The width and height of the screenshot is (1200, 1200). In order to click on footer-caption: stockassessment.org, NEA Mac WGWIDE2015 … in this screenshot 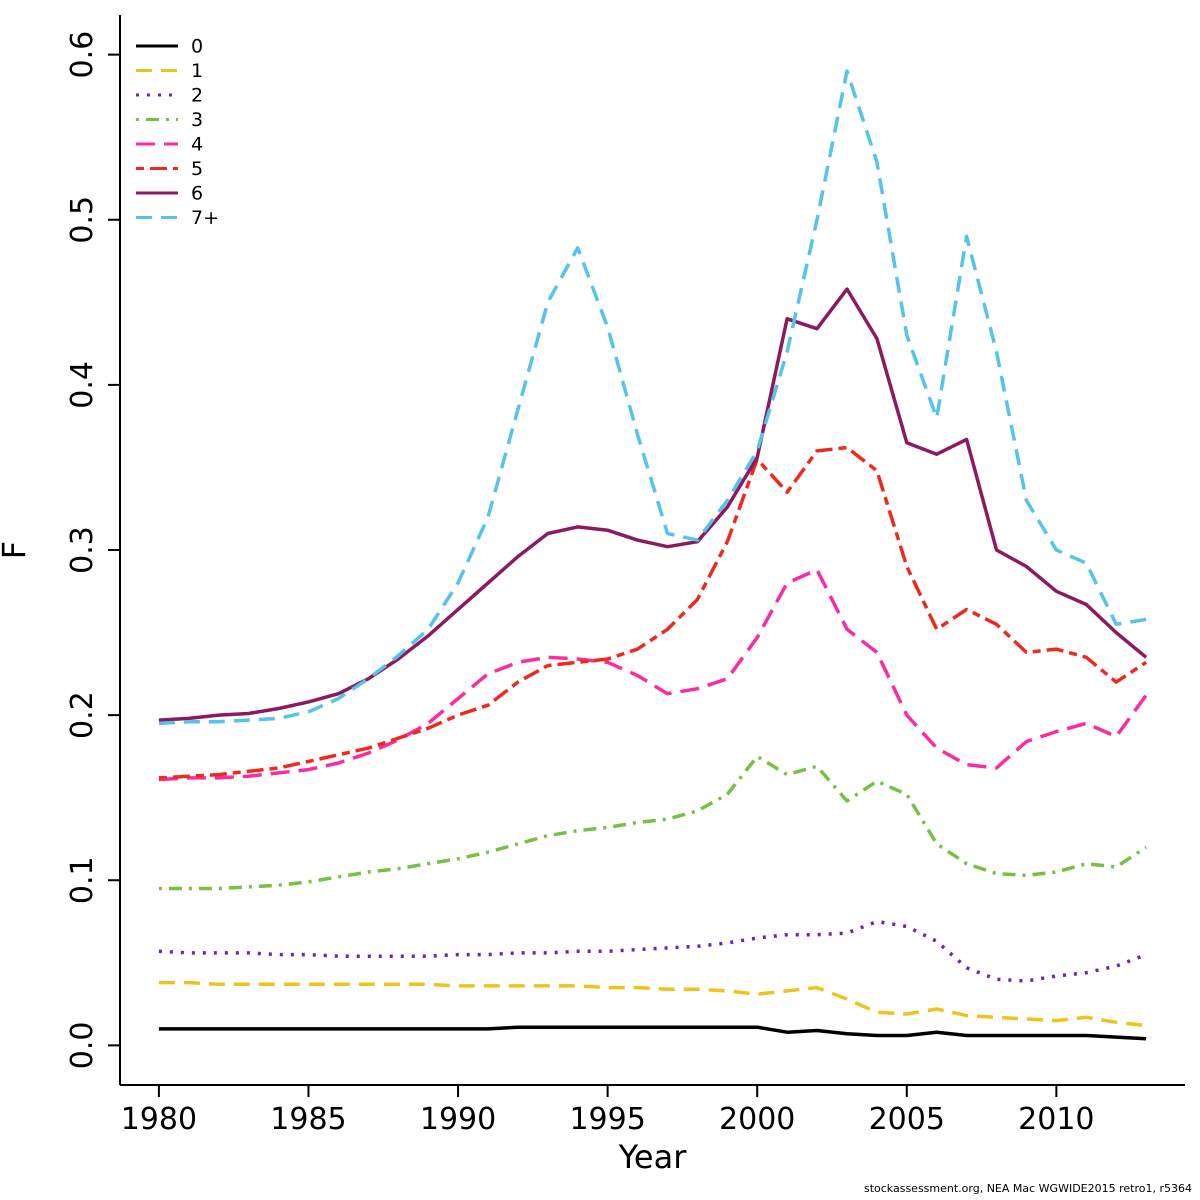, I will do `click(1027, 1188)`.